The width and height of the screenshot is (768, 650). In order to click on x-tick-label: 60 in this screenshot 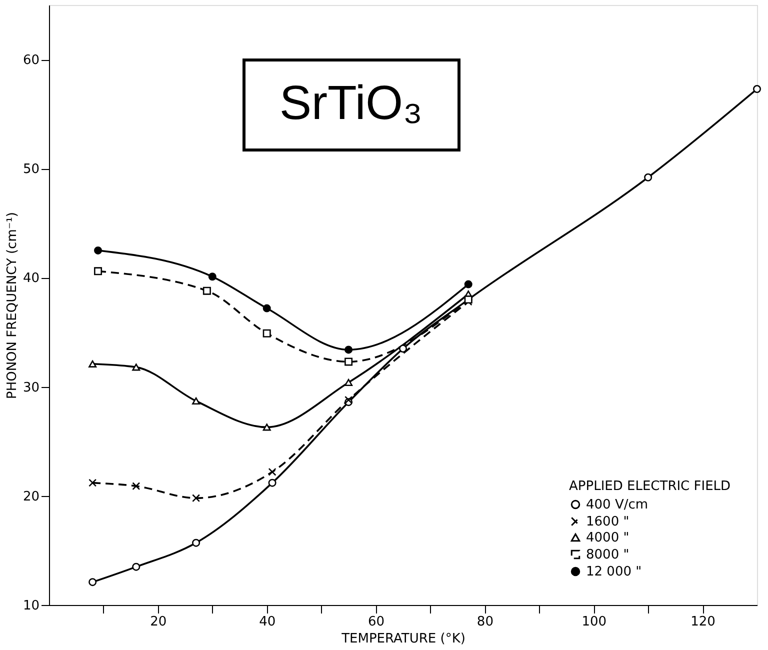, I will do `click(376, 622)`.